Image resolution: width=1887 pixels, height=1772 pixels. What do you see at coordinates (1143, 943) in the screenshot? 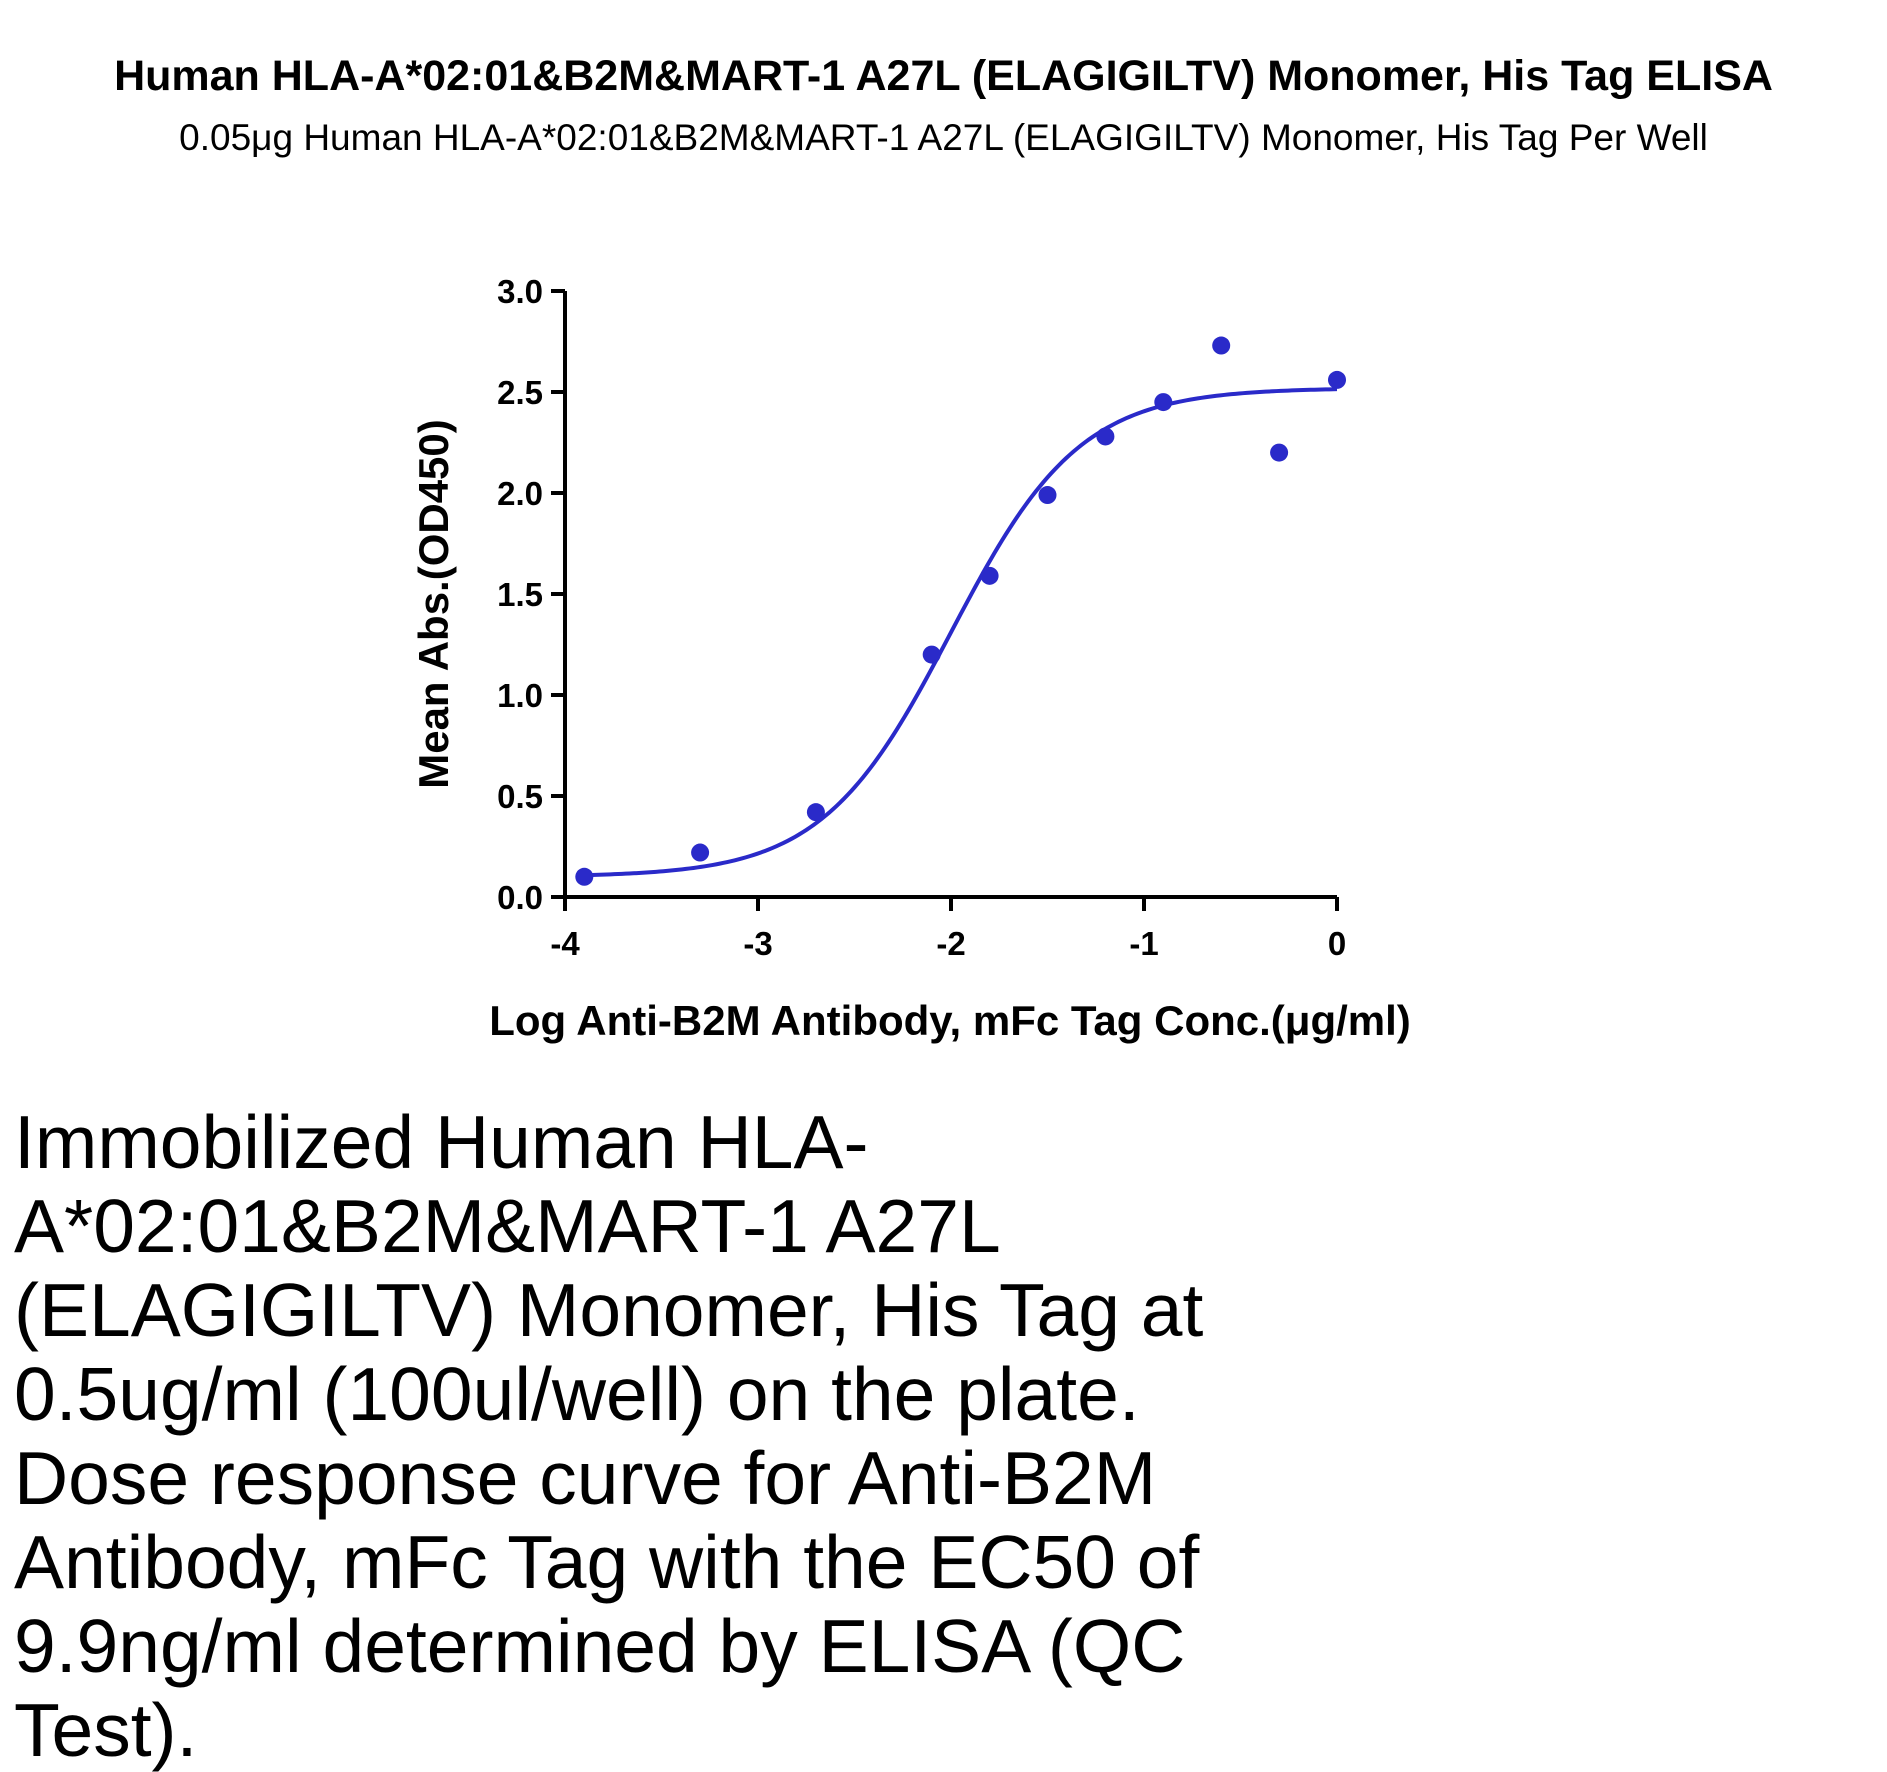
I see `x-tick-label: -1` at bounding box center [1143, 943].